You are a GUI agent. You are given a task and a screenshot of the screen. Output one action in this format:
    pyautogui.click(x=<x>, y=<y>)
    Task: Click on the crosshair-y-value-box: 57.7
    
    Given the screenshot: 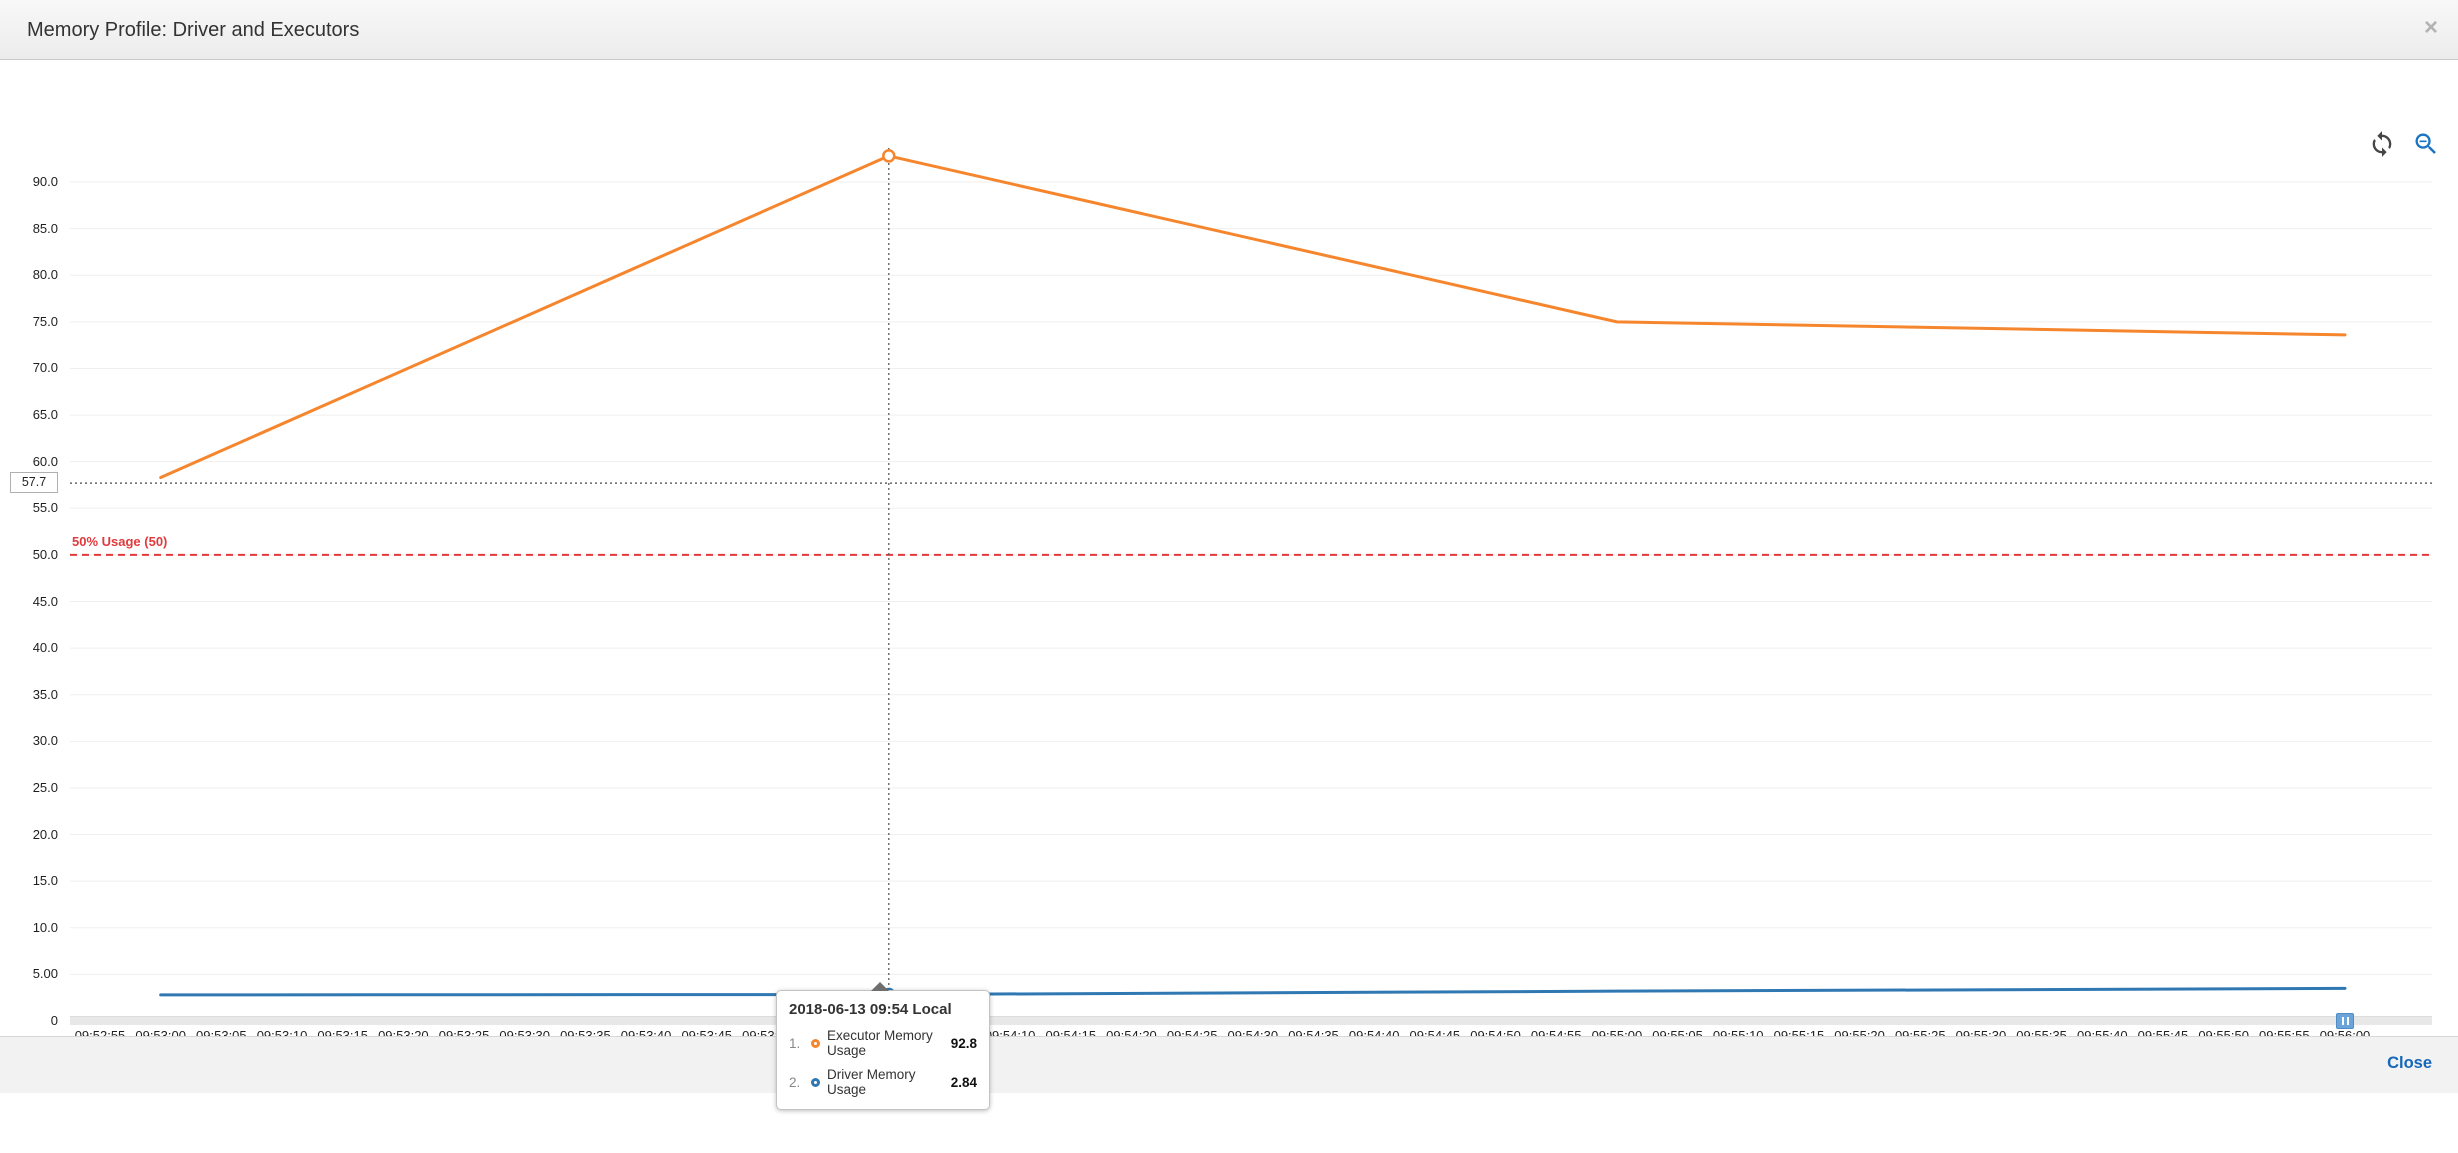 What is the action you would take?
    pyautogui.click(x=34, y=483)
    